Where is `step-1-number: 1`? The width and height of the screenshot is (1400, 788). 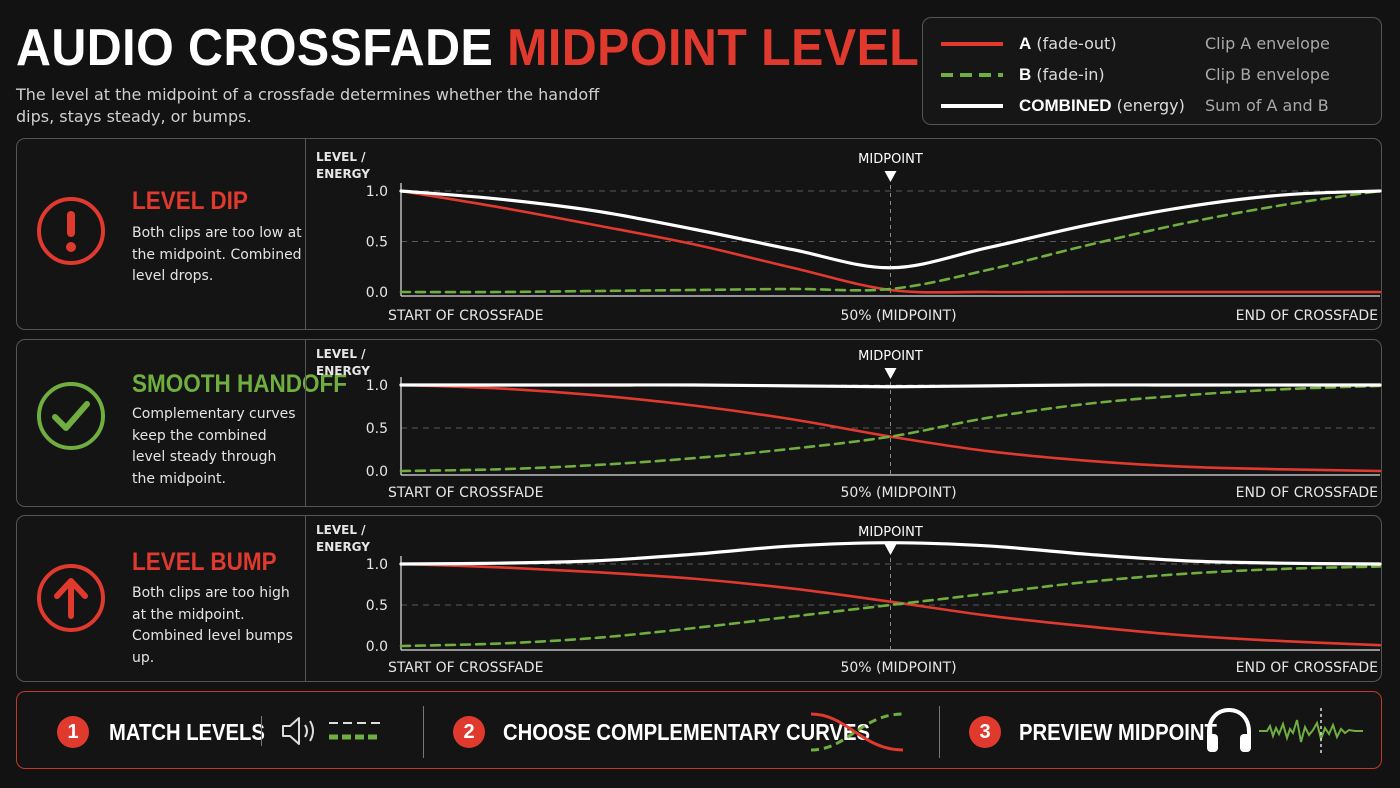
step-1-number: 1 is located at coordinates (73, 732).